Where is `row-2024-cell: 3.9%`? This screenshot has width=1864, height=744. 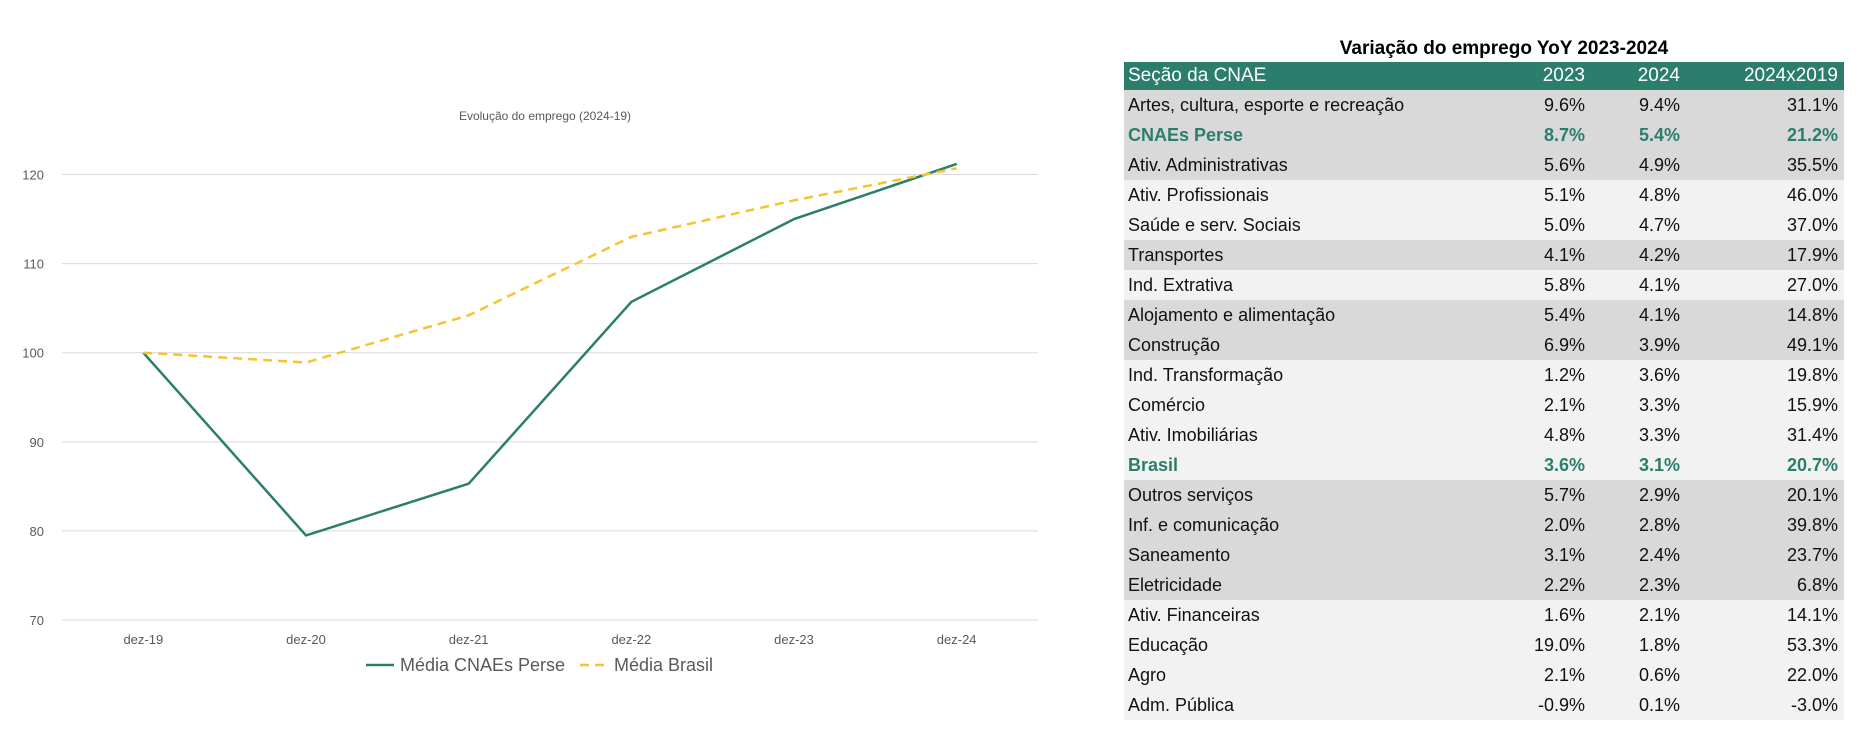
row-2024-cell: 3.9% is located at coordinates (1638, 345).